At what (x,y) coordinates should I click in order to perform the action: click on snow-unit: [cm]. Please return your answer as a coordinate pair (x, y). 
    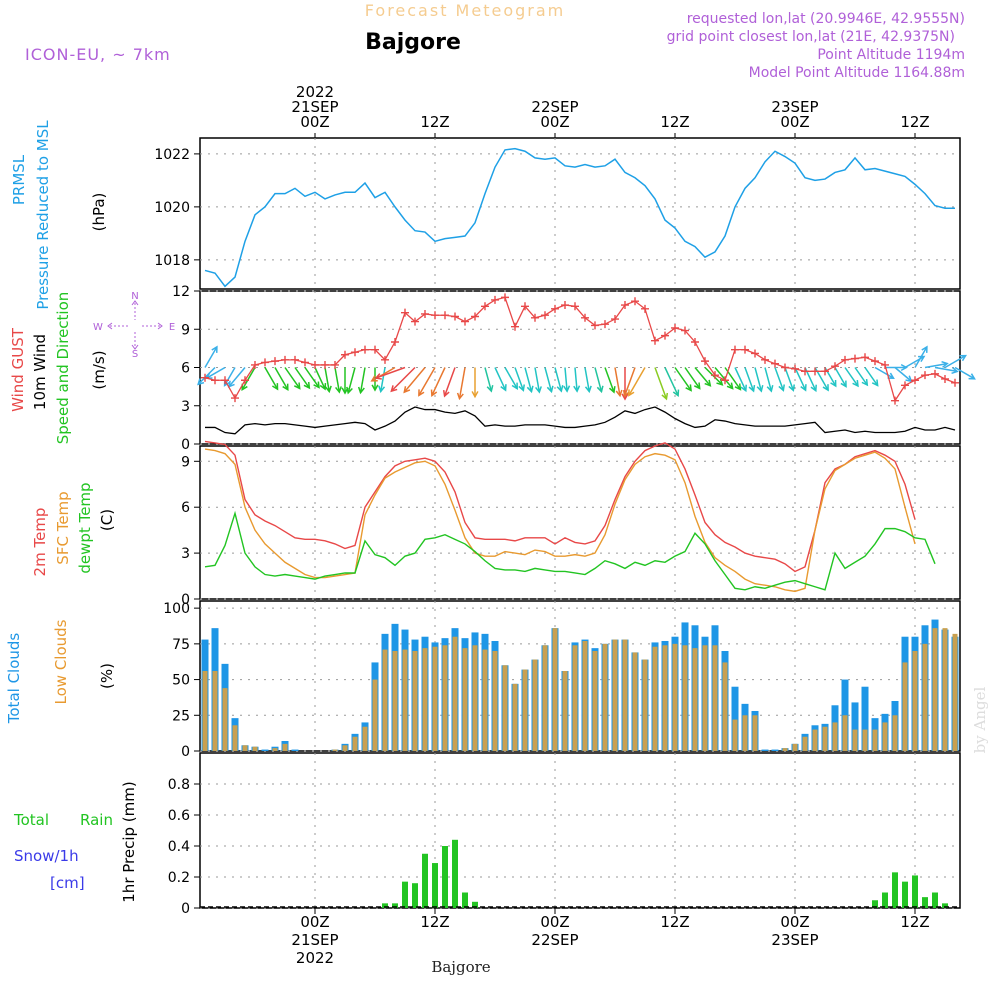
    Looking at the image, I should click on (67, 883).